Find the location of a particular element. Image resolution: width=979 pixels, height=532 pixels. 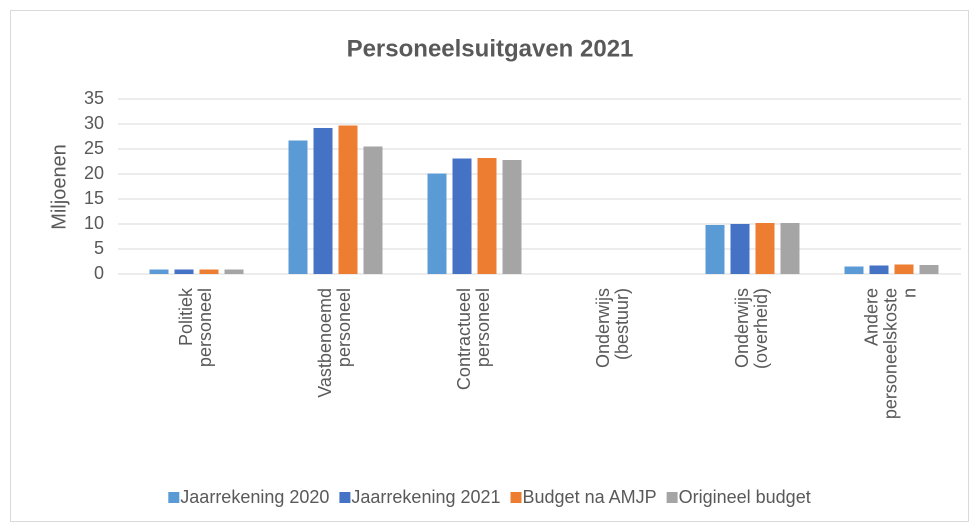

legend-label: Budget na AMJP is located at coordinates (590, 497).